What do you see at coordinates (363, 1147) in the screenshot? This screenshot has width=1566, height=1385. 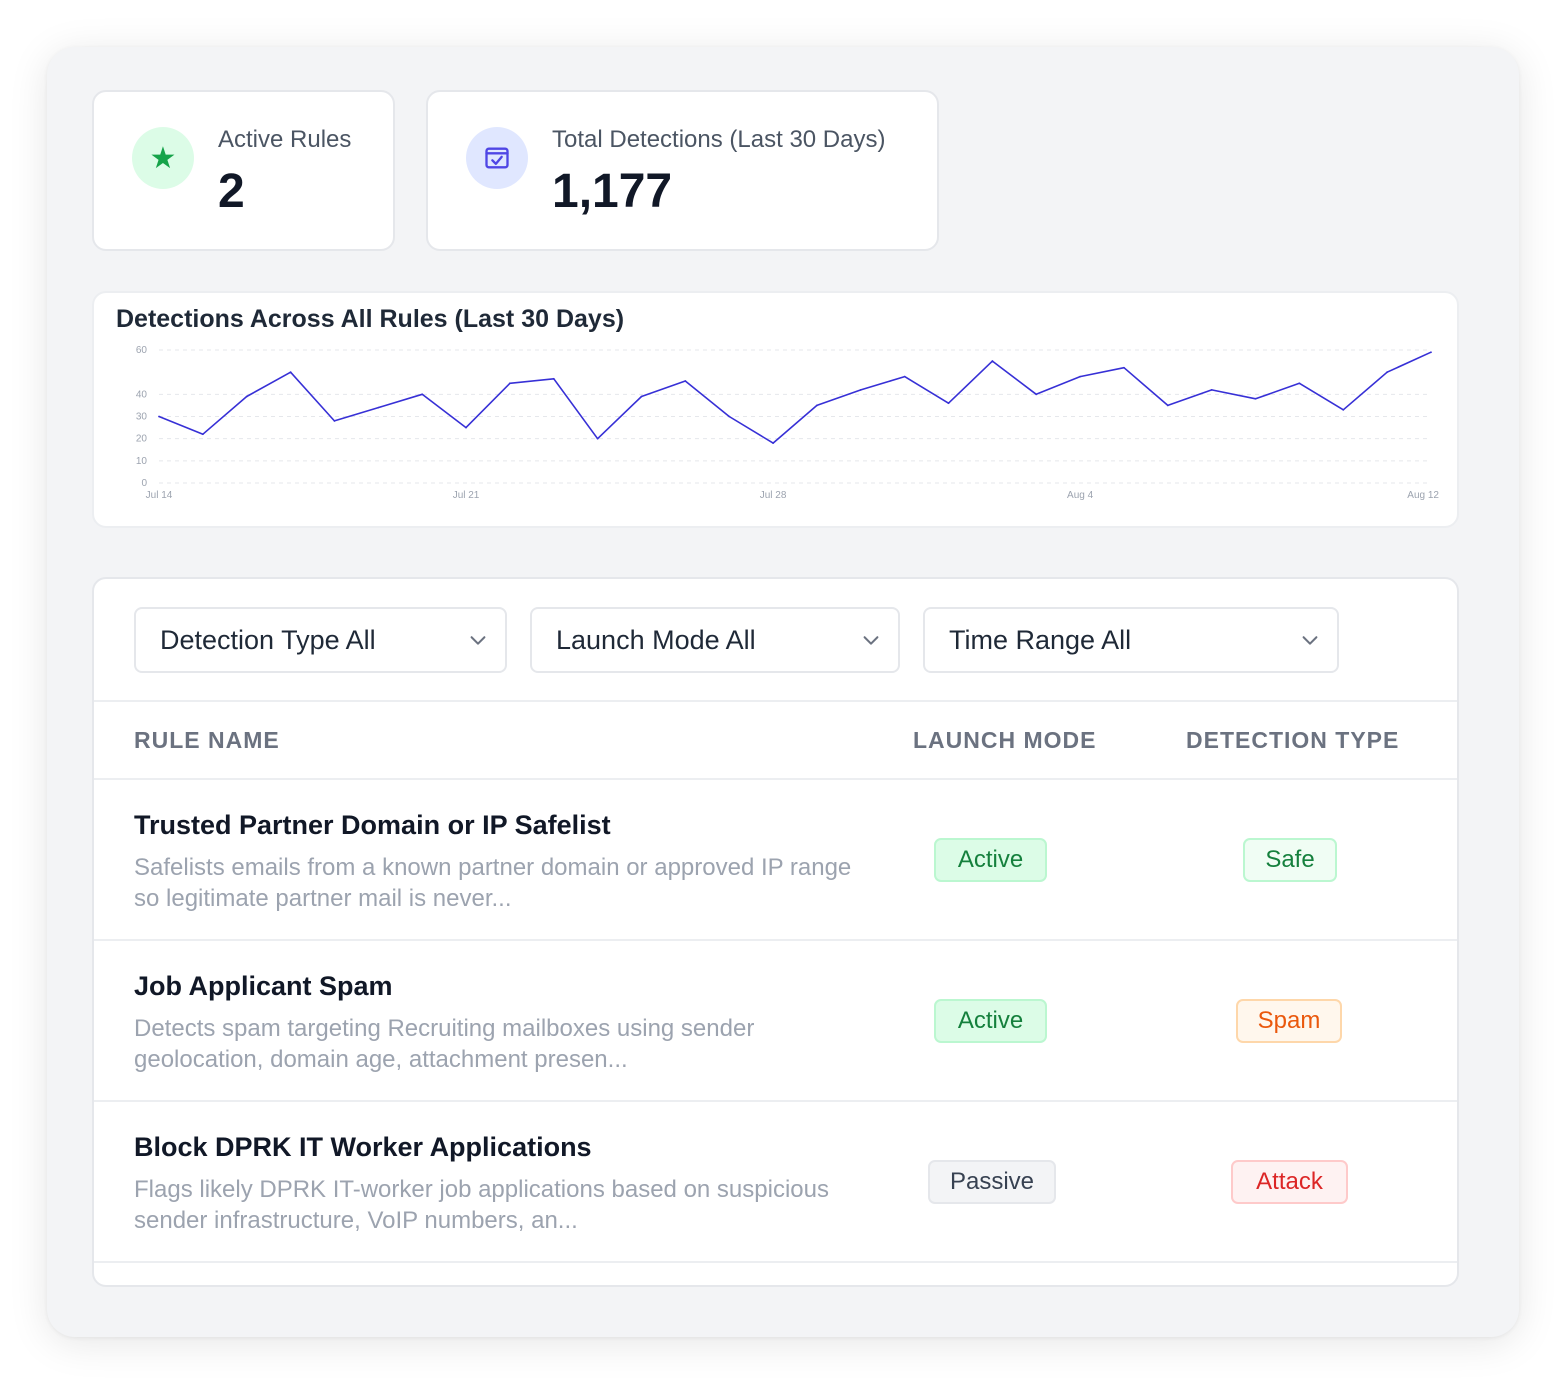 I see `rule-name: Block DPRK IT Worker Applications` at bounding box center [363, 1147].